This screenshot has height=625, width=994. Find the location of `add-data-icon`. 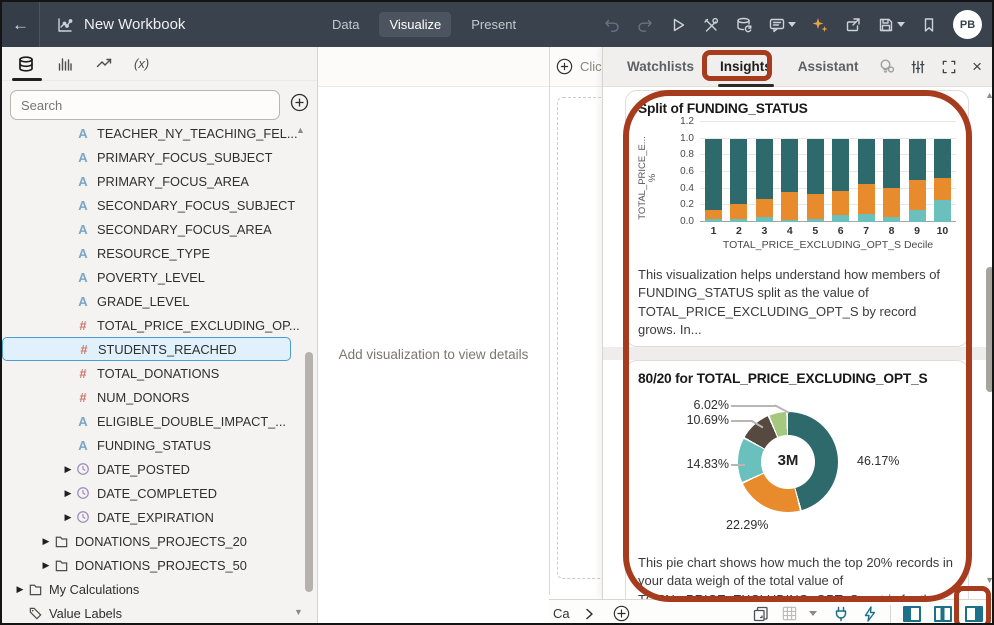

add-data-icon is located at coordinates (299, 105).